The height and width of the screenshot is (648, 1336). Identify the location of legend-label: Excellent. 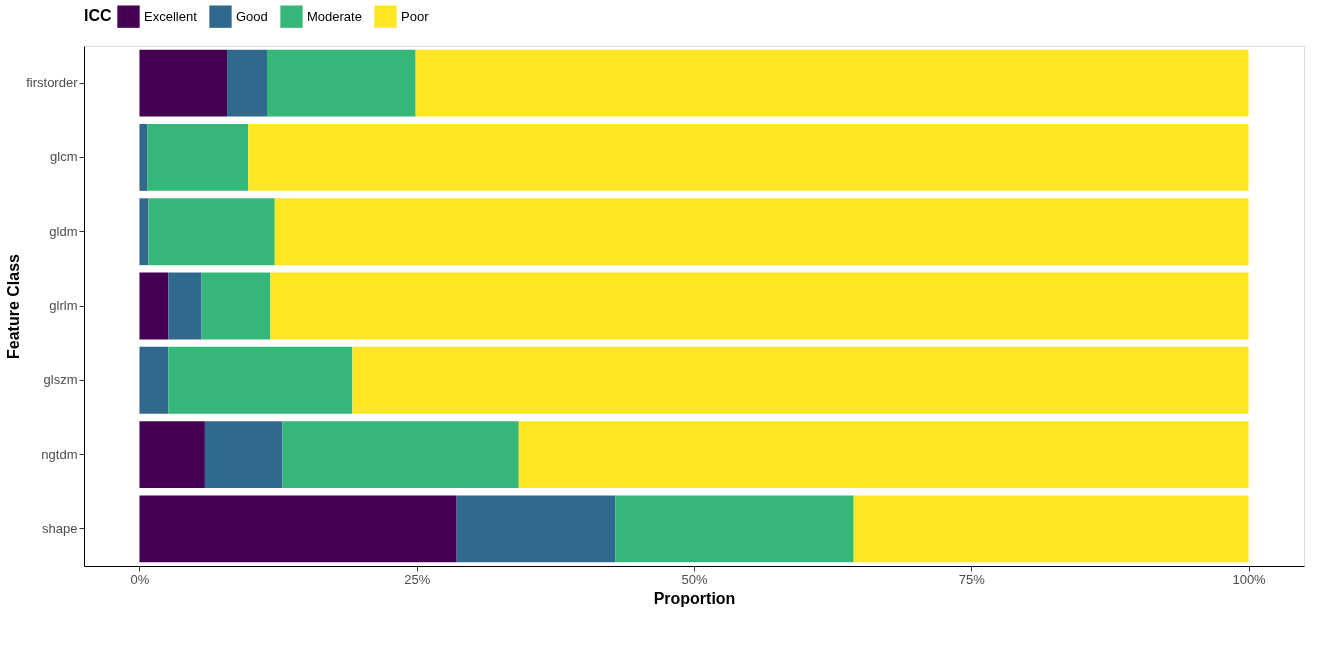
(171, 16).